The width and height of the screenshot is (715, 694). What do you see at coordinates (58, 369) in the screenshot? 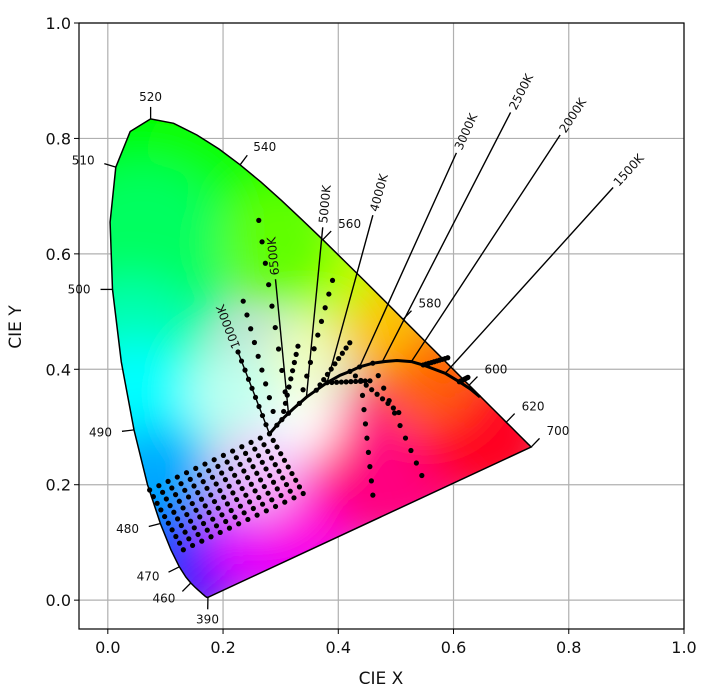
I see `y-tick-label: 0.4` at bounding box center [58, 369].